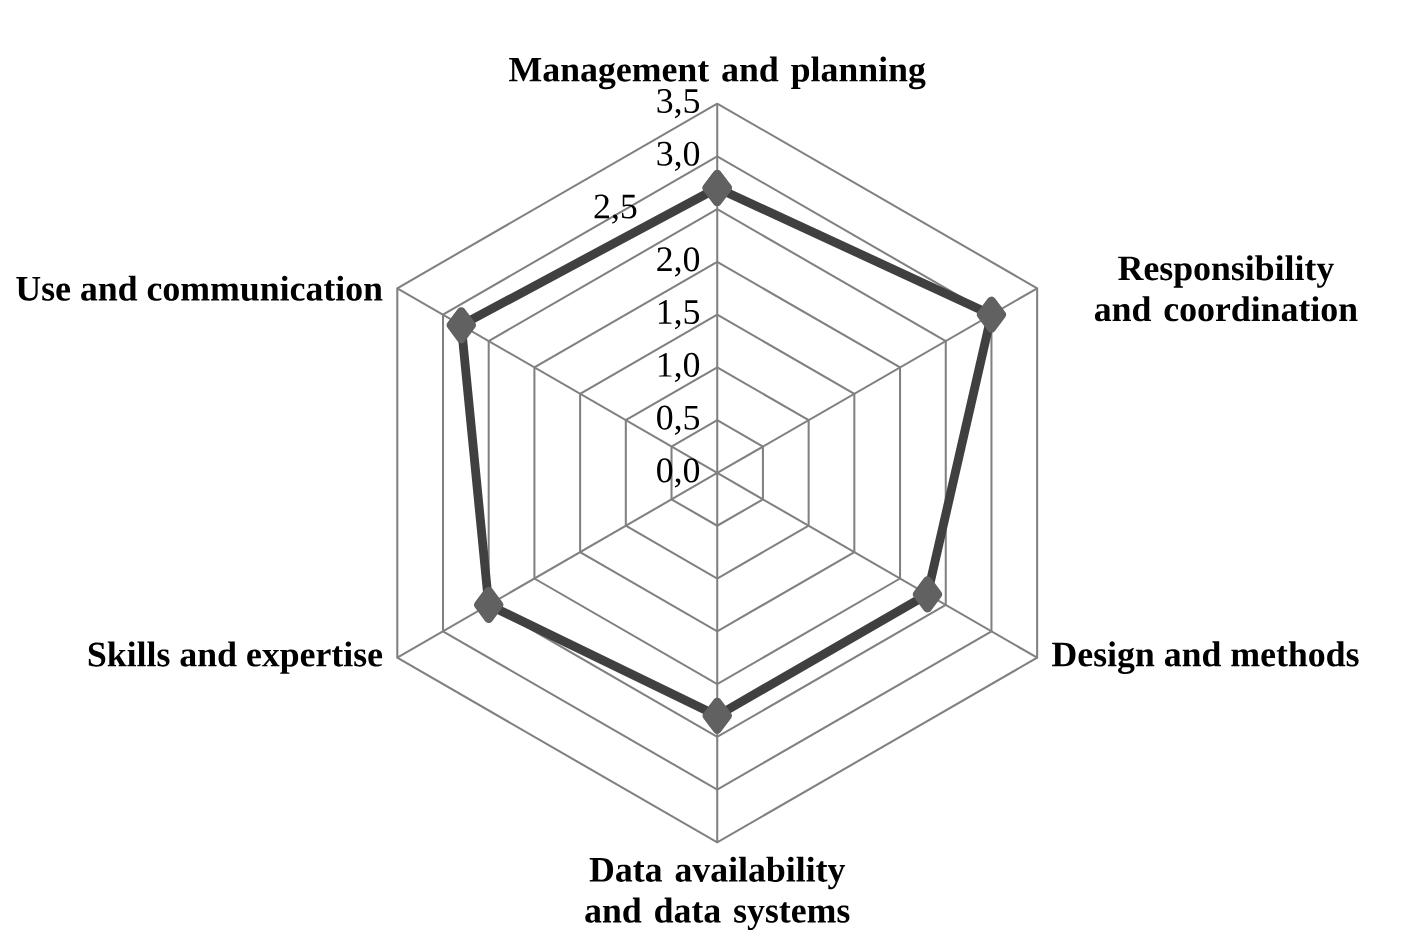 This screenshot has width=1414, height=944. Describe the element at coordinates (678, 262) in the screenshot. I see `y-tick-label: 2,0` at that location.